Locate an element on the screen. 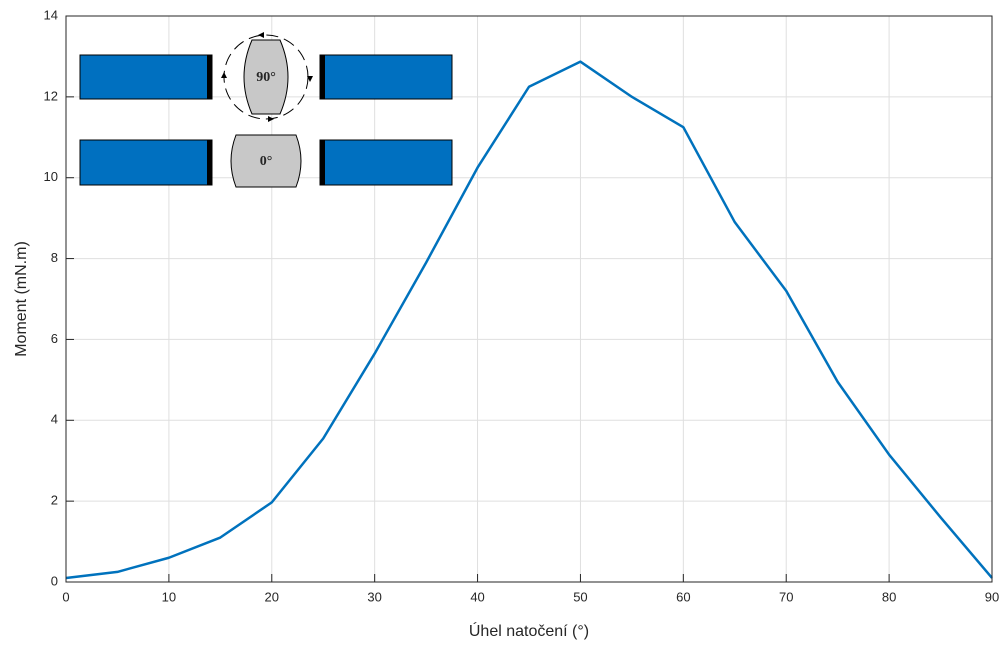 This screenshot has width=1004, height=649. x-tick-label: 50 is located at coordinates (580, 596).